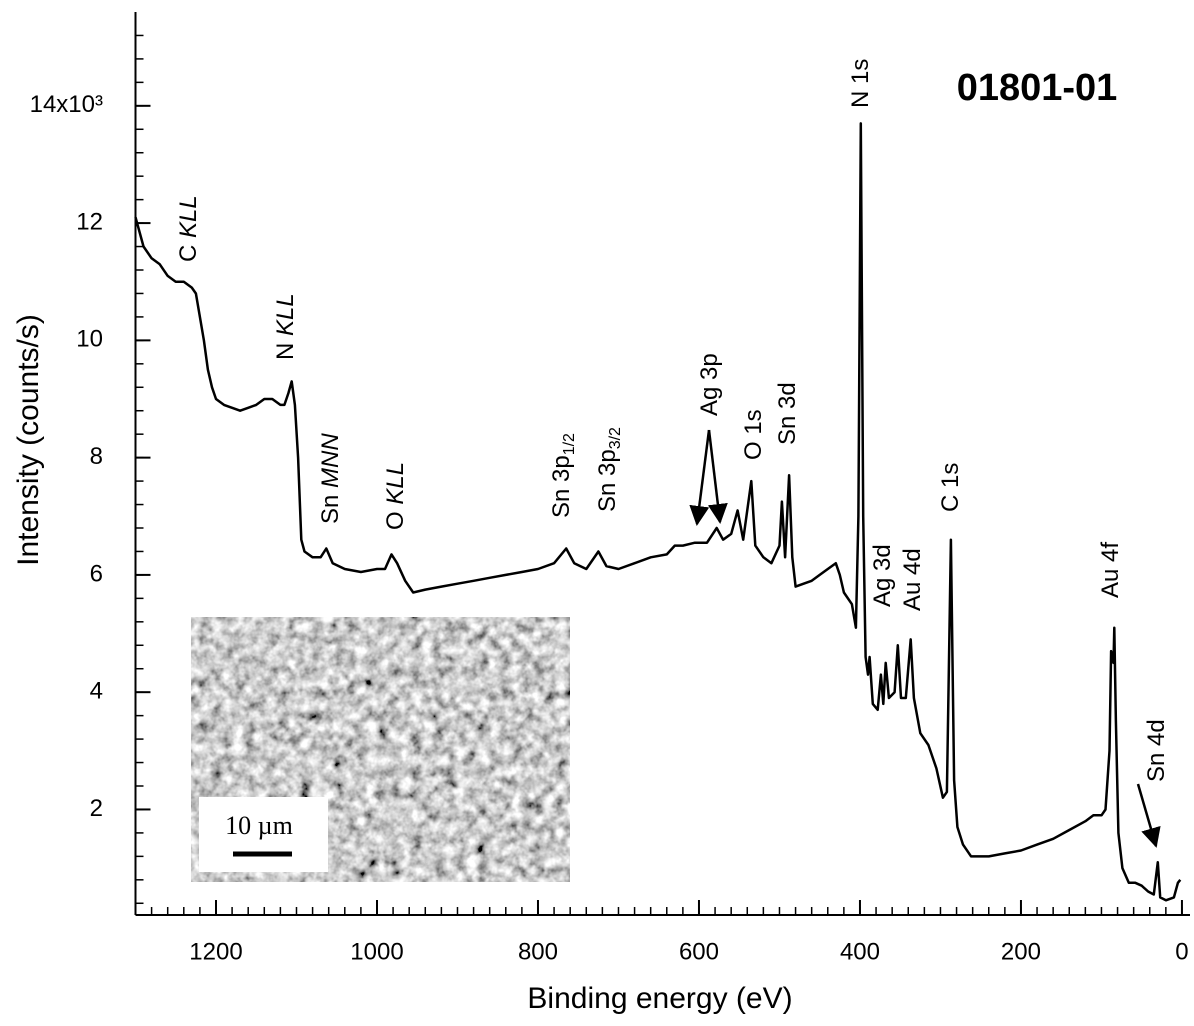 The image size is (1194, 1026). I want to click on sample-id: 01801-01, so click(1037, 88).